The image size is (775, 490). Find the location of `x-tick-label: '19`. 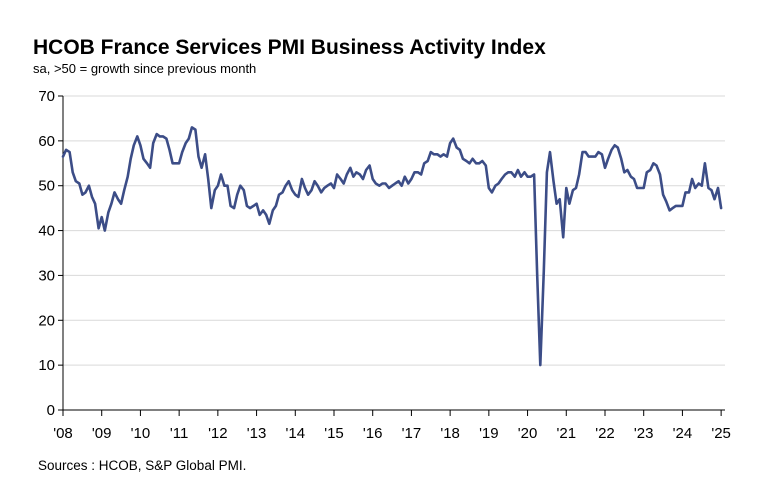

x-tick-label: '19 is located at coordinates (489, 433).